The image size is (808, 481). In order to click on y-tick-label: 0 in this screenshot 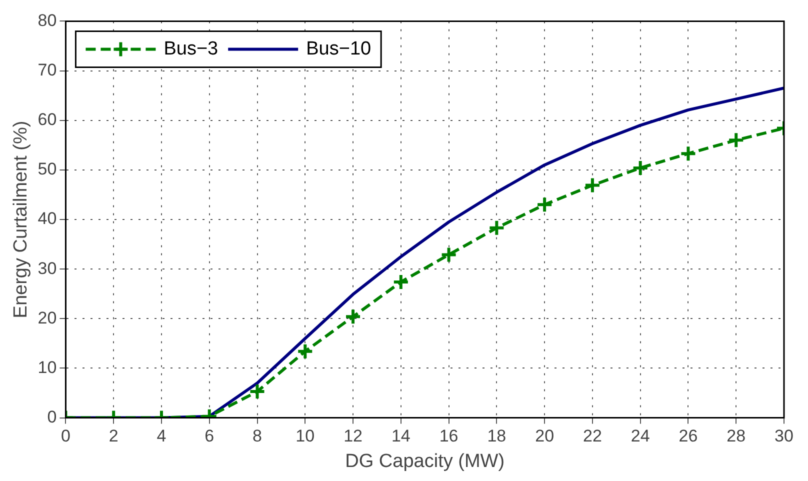, I will do `click(52, 416)`.